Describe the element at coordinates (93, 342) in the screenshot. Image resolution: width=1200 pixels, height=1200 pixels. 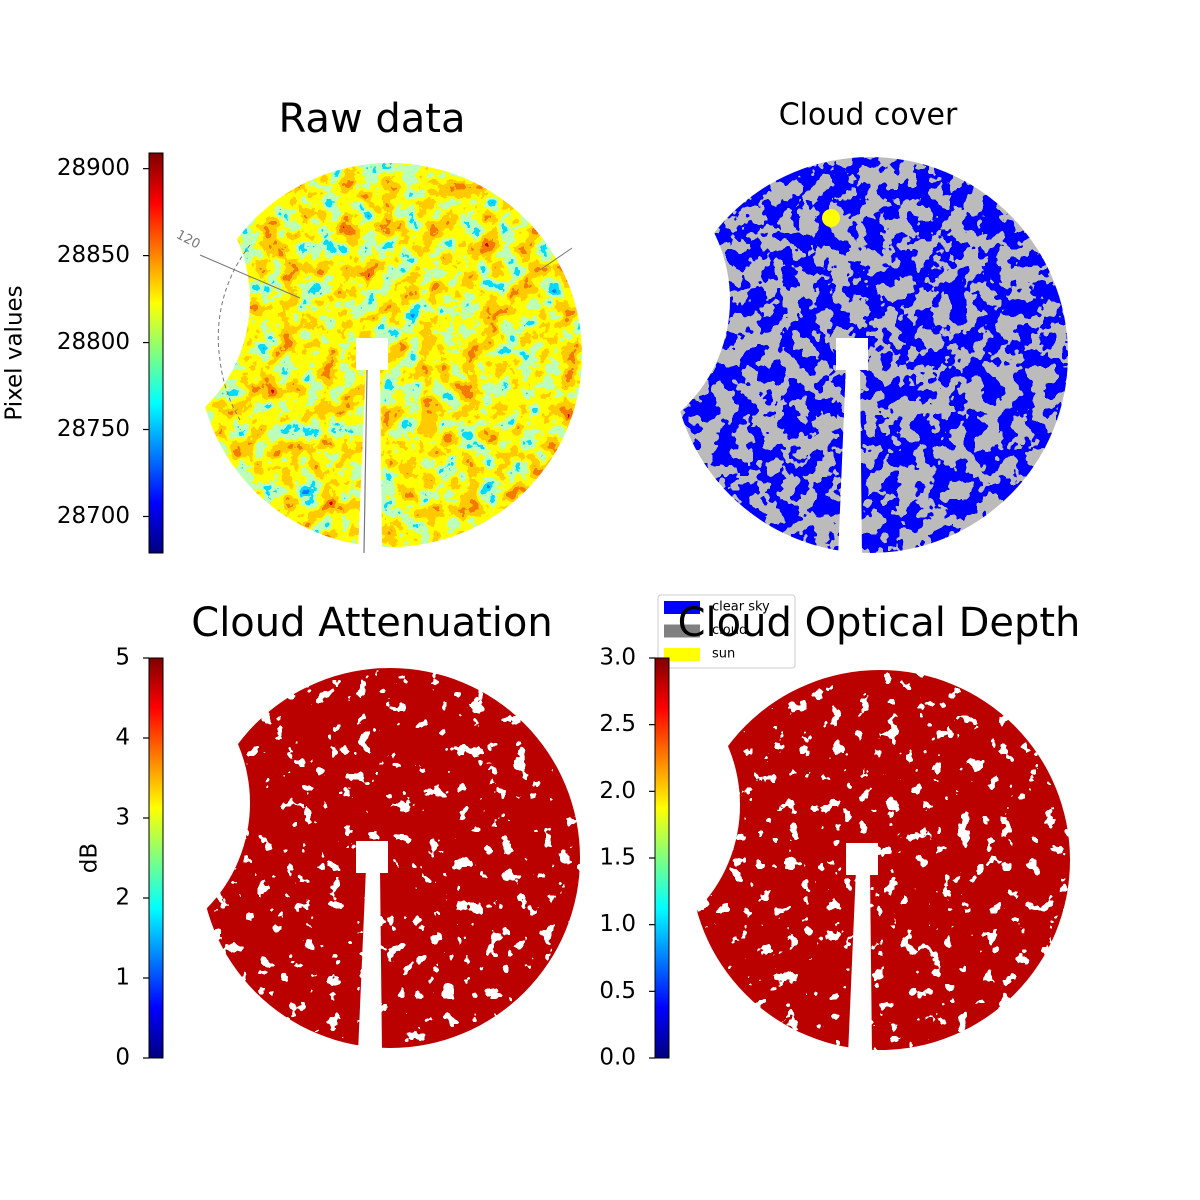
I see `colorbar-tick-label: 28800` at that location.